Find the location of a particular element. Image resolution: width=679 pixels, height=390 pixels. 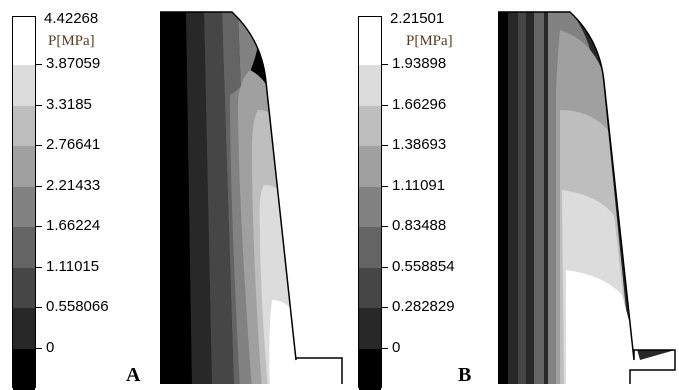

legend-tick-label-b: 0.558854 is located at coordinates (423, 266).